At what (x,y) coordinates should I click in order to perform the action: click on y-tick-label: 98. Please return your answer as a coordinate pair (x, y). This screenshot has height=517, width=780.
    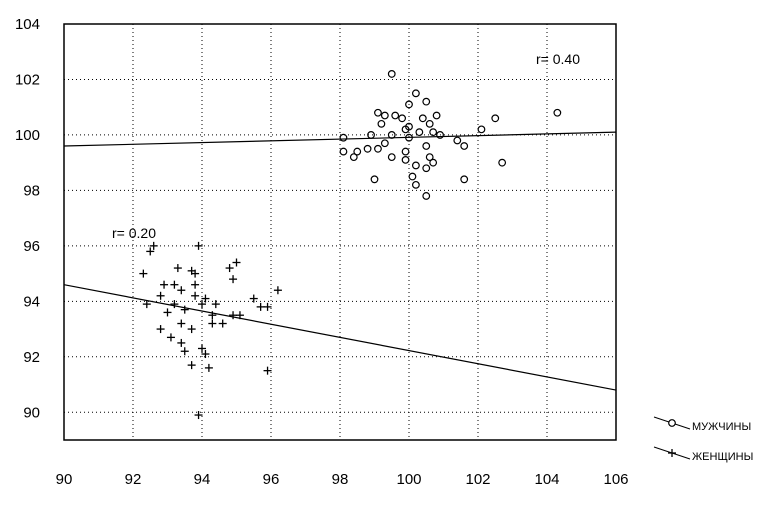
    Looking at the image, I should click on (31, 190).